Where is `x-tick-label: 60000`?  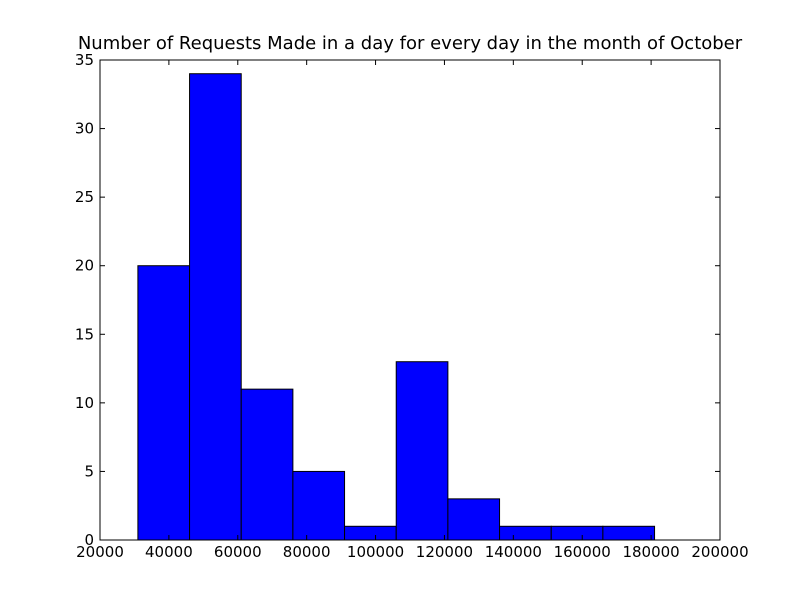 x-tick-label: 60000 is located at coordinates (238, 552).